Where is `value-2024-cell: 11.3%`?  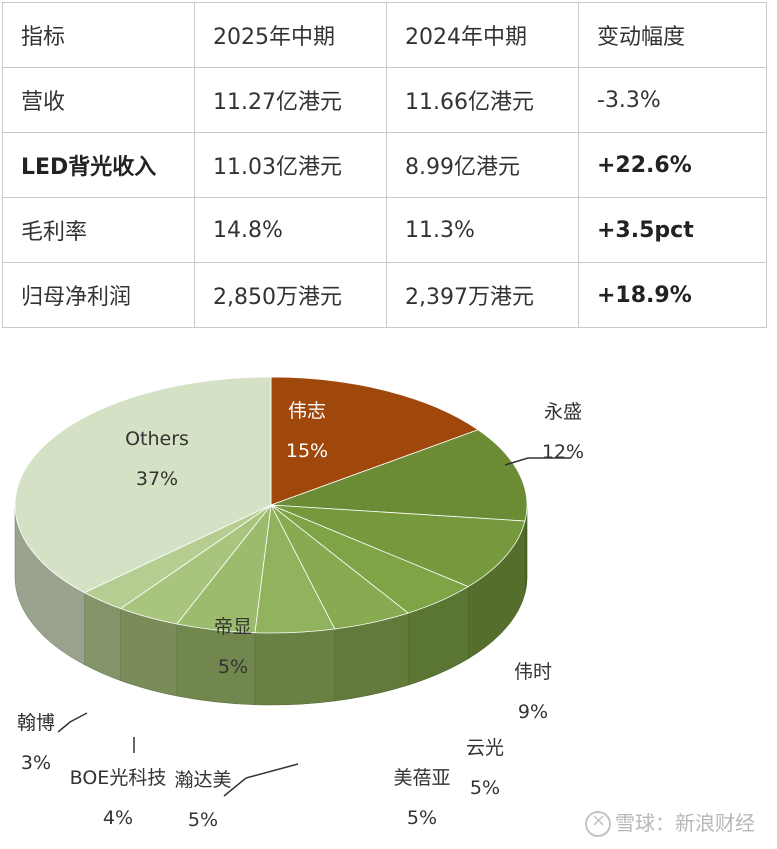
value-2024-cell: 11.3% is located at coordinates (482, 230).